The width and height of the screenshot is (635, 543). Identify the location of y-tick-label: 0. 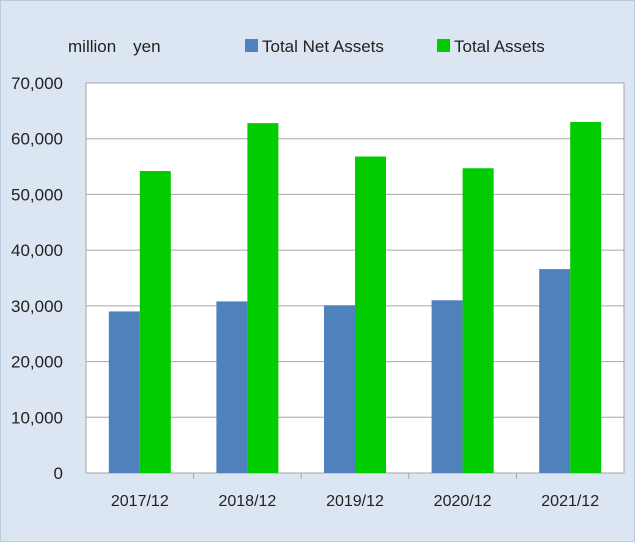
(58, 473).